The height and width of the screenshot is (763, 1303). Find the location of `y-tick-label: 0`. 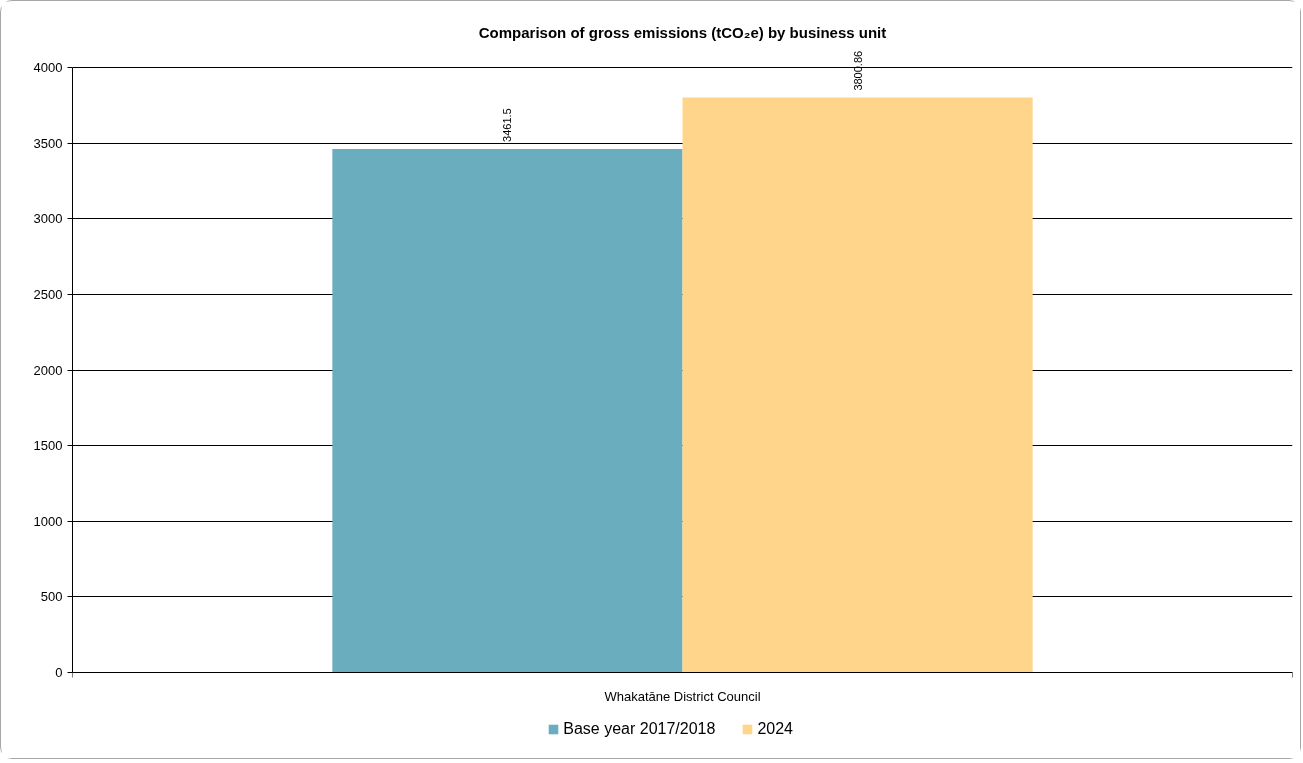

y-tick-label: 0 is located at coordinates (59, 672).